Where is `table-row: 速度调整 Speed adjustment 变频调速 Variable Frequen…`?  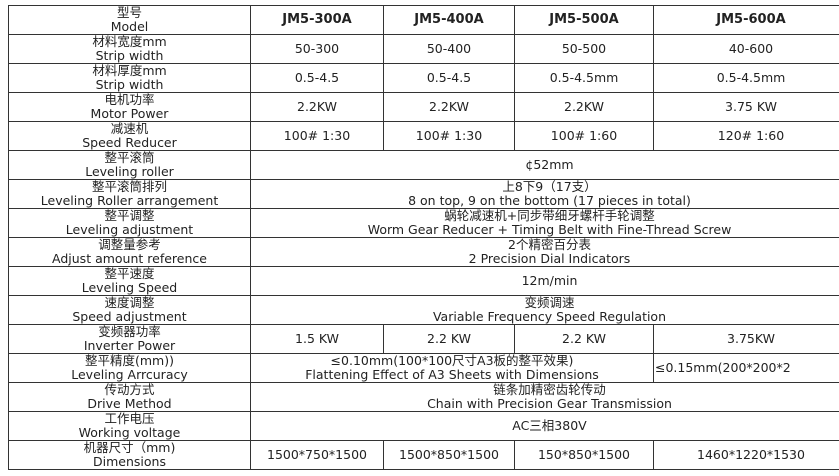 table-row: 速度调整 Speed adjustment 变频调速 Variable Frequen… is located at coordinates (423, 310).